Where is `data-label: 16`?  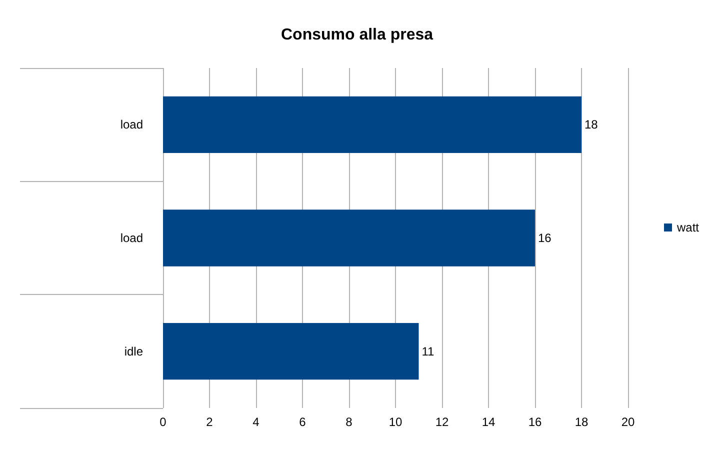
data-label: 16 is located at coordinates (545, 238).